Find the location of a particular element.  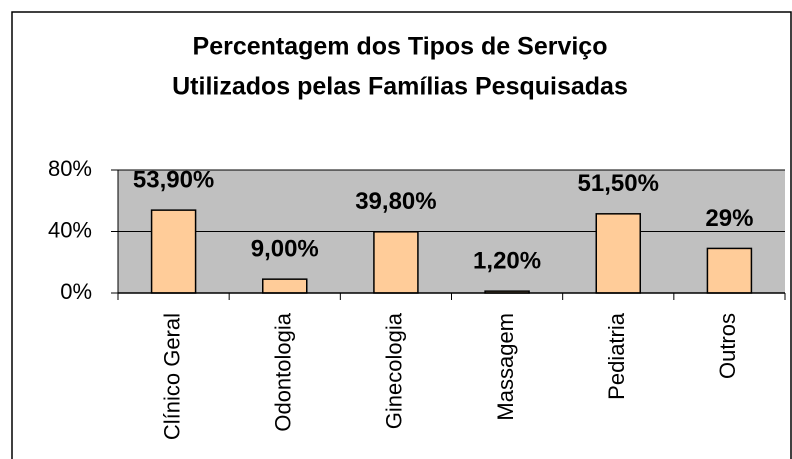

y-tick-label: 40% is located at coordinates (70, 229).